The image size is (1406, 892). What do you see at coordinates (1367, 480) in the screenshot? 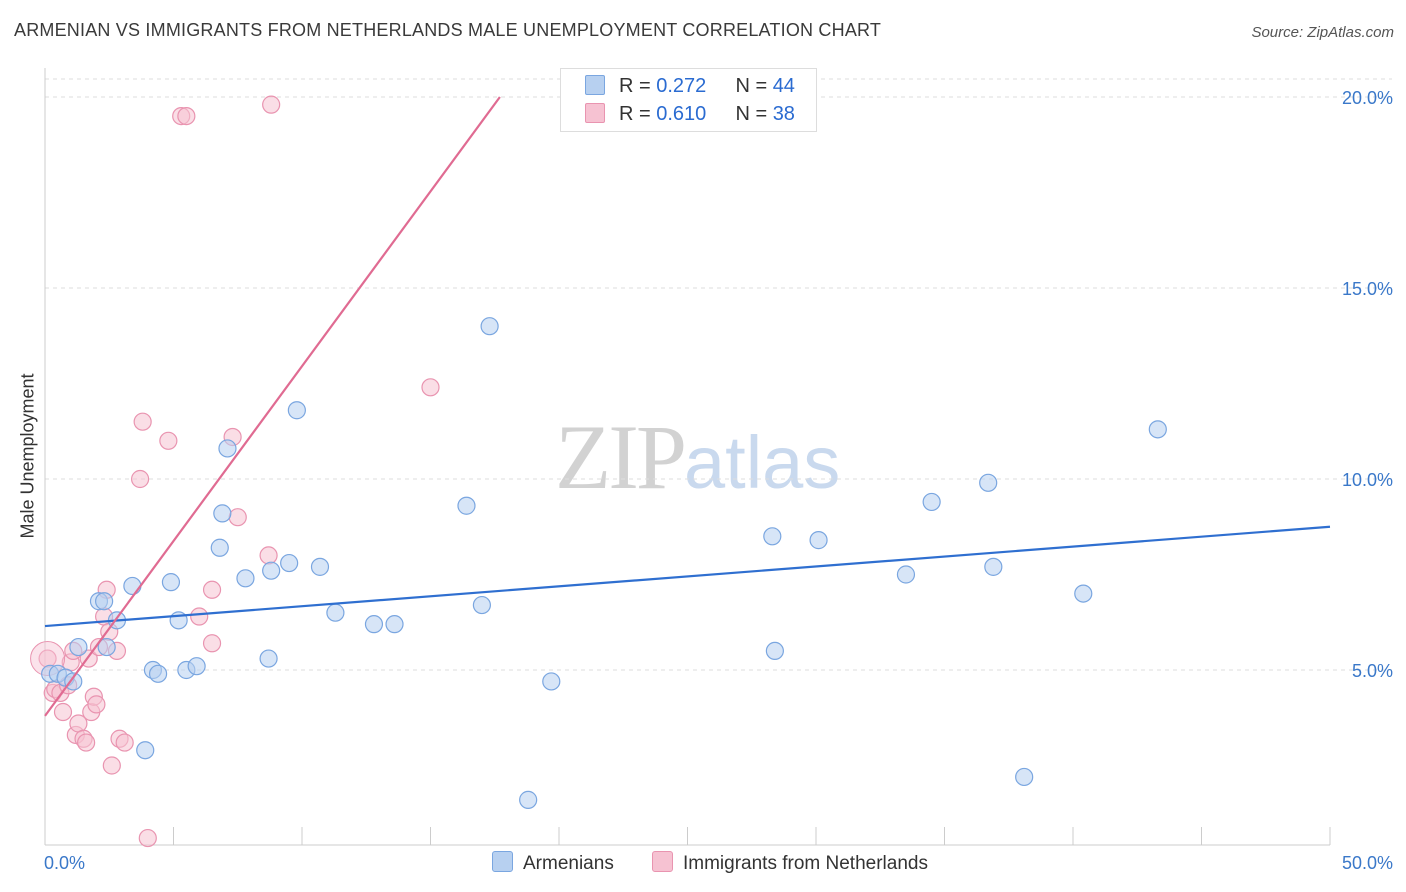
I see `y-tick-label: 10.0%` at bounding box center [1367, 480].